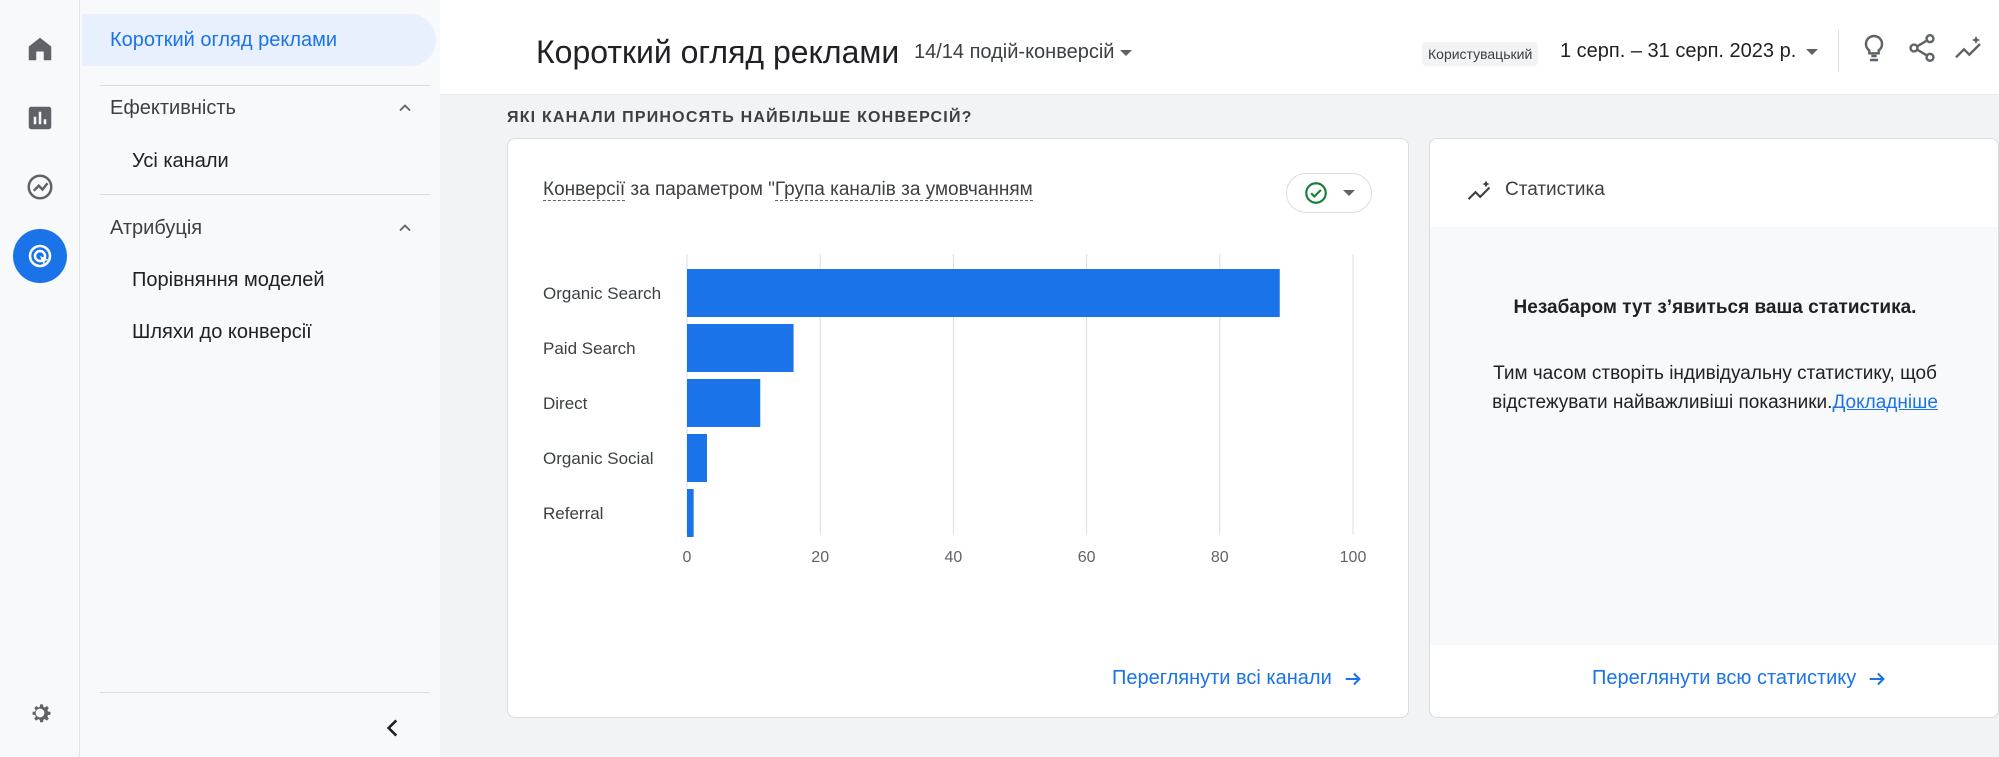 The height and width of the screenshot is (757, 1999). I want to click on chart-title-middle: за параметром ", so click(700, 189).